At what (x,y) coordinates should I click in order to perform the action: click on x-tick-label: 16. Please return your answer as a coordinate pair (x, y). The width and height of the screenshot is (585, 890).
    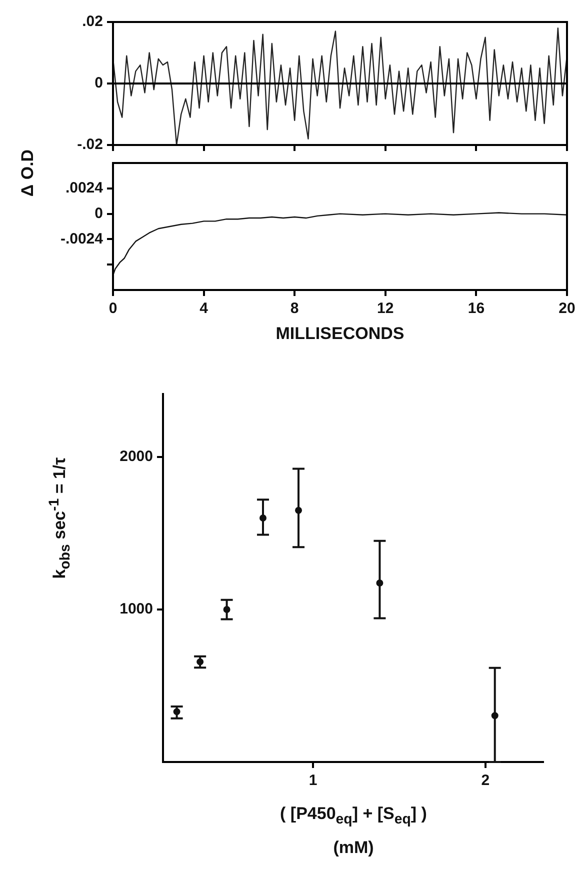
    Looking at the image, I should click on (476, 309).